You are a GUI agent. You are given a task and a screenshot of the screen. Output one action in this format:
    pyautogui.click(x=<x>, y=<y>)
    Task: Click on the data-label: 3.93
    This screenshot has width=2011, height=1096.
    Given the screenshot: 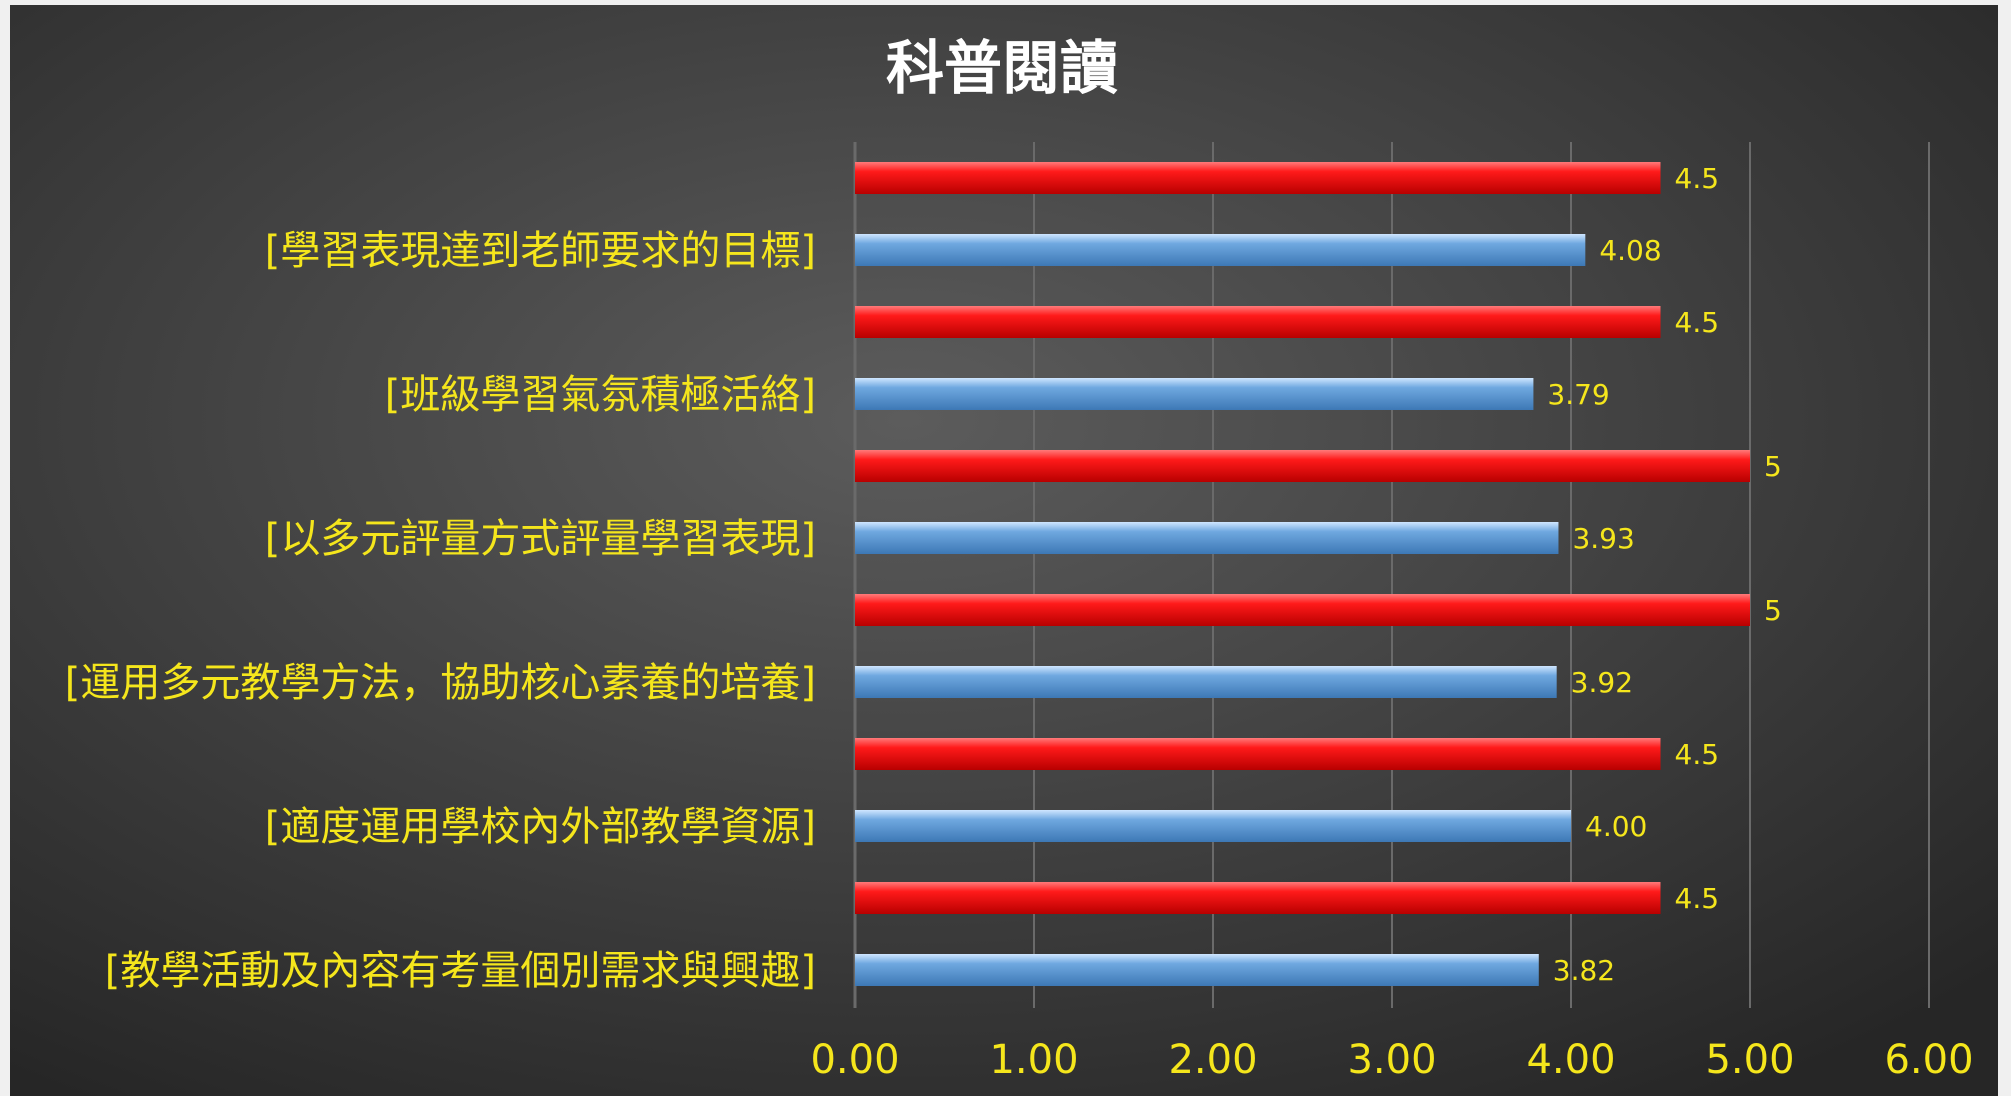 What is the action you would take?
    pyautogui.click(x=1603, y=538)
    